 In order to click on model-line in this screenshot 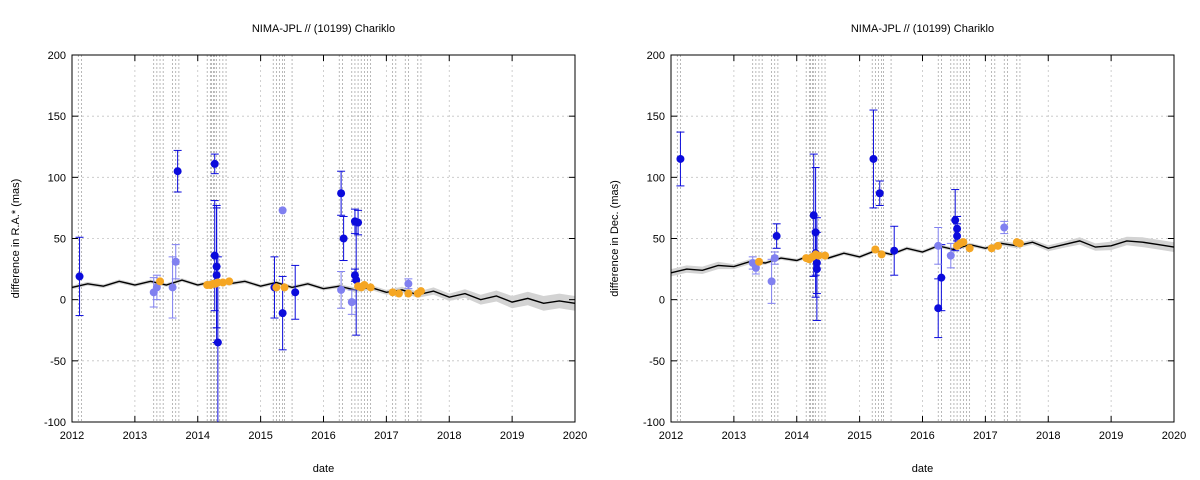, I will do `click(323, 292)`.